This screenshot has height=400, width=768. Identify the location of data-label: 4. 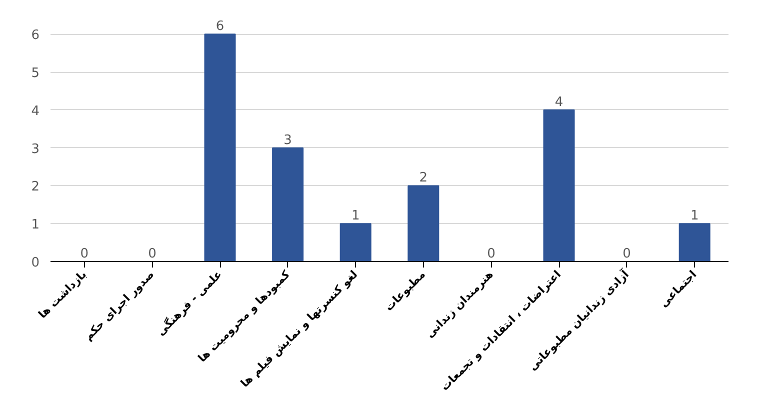
(559, 102).